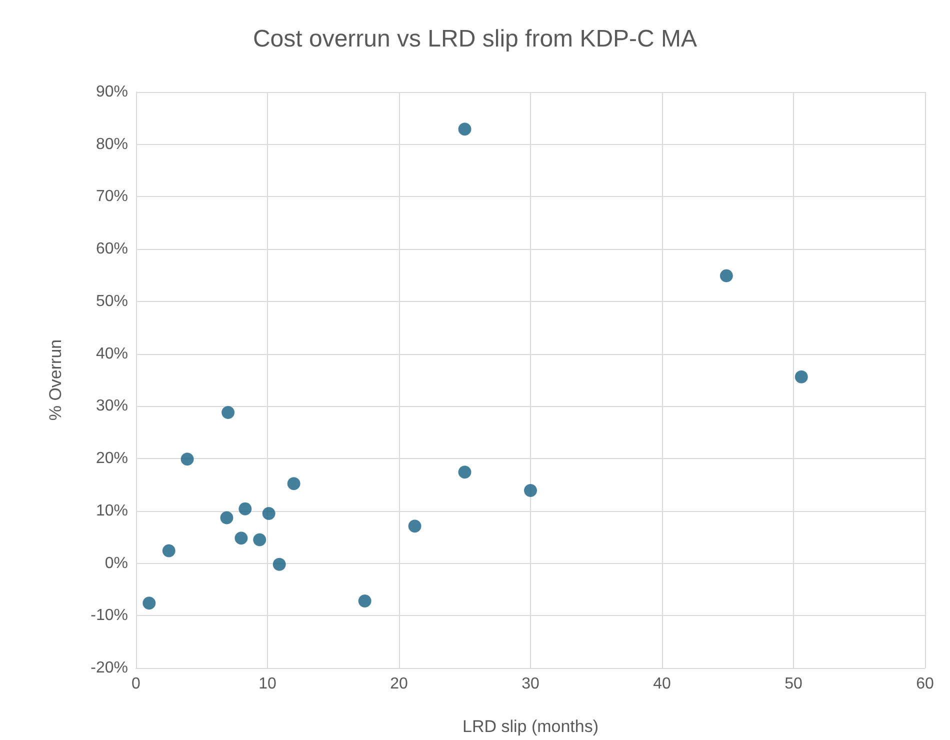 This screenshot has height=740, width=950. What do you see at coordinates (399, 684) in the screenshot?
I see `x-tick-label: 20` at bounding box center [399, 684].